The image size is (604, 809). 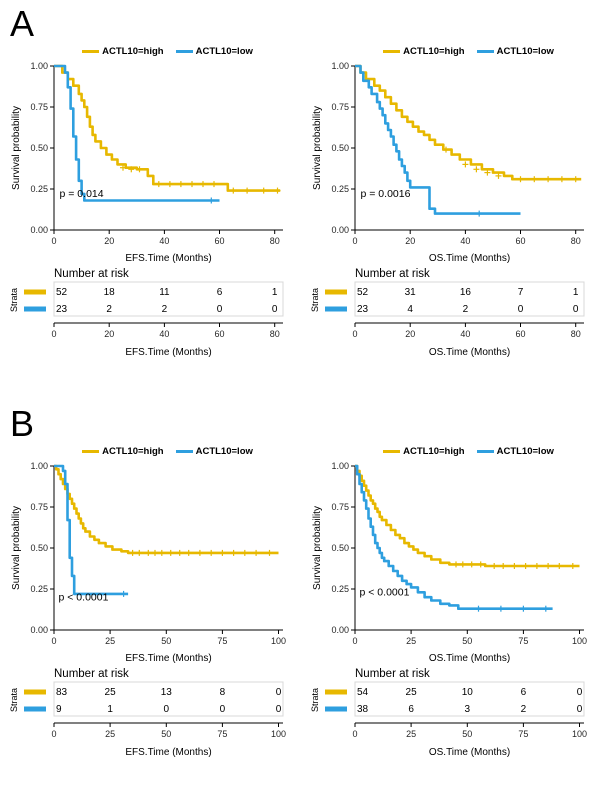 I want to click on risk-x-tick-label: 80, so click(x=275, y=334).